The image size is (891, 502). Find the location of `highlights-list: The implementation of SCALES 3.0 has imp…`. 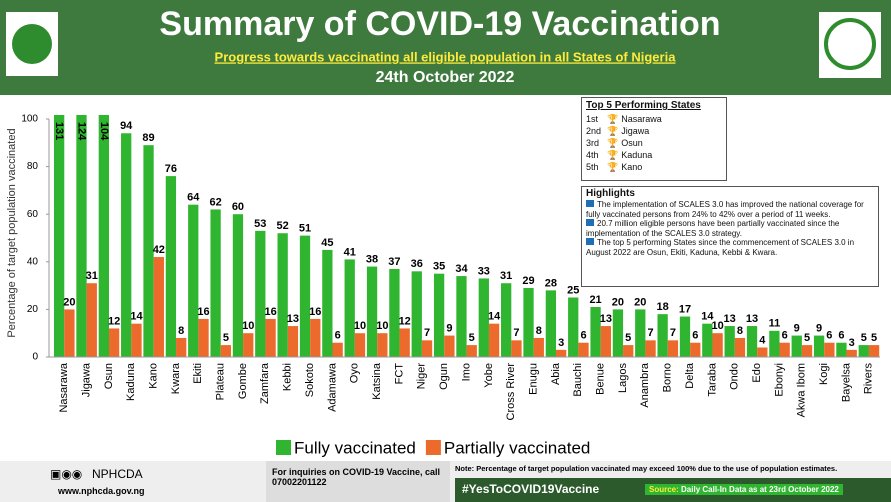

highlights-list: The implementation of SCALES 3.0 has imp… is located at coordinates (730, 228).